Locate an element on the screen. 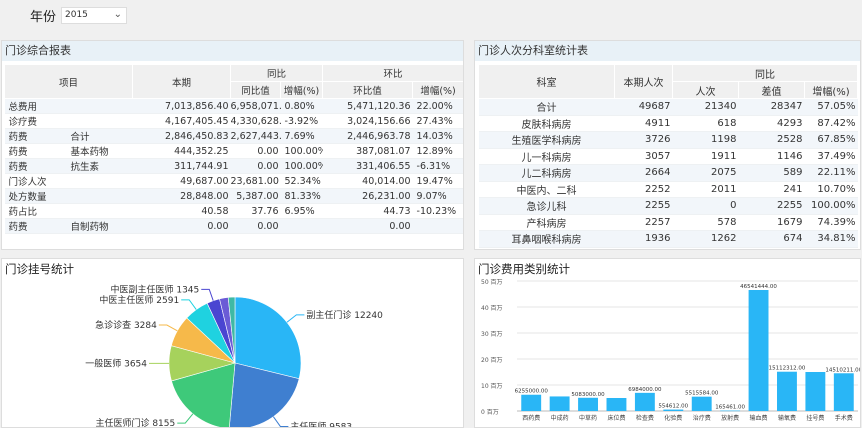 The height and width of the screenshot is (428, 862). table-row: 生殖医学科病房 3726 1198 2528 67.85% is located at coordinates (668, 140).